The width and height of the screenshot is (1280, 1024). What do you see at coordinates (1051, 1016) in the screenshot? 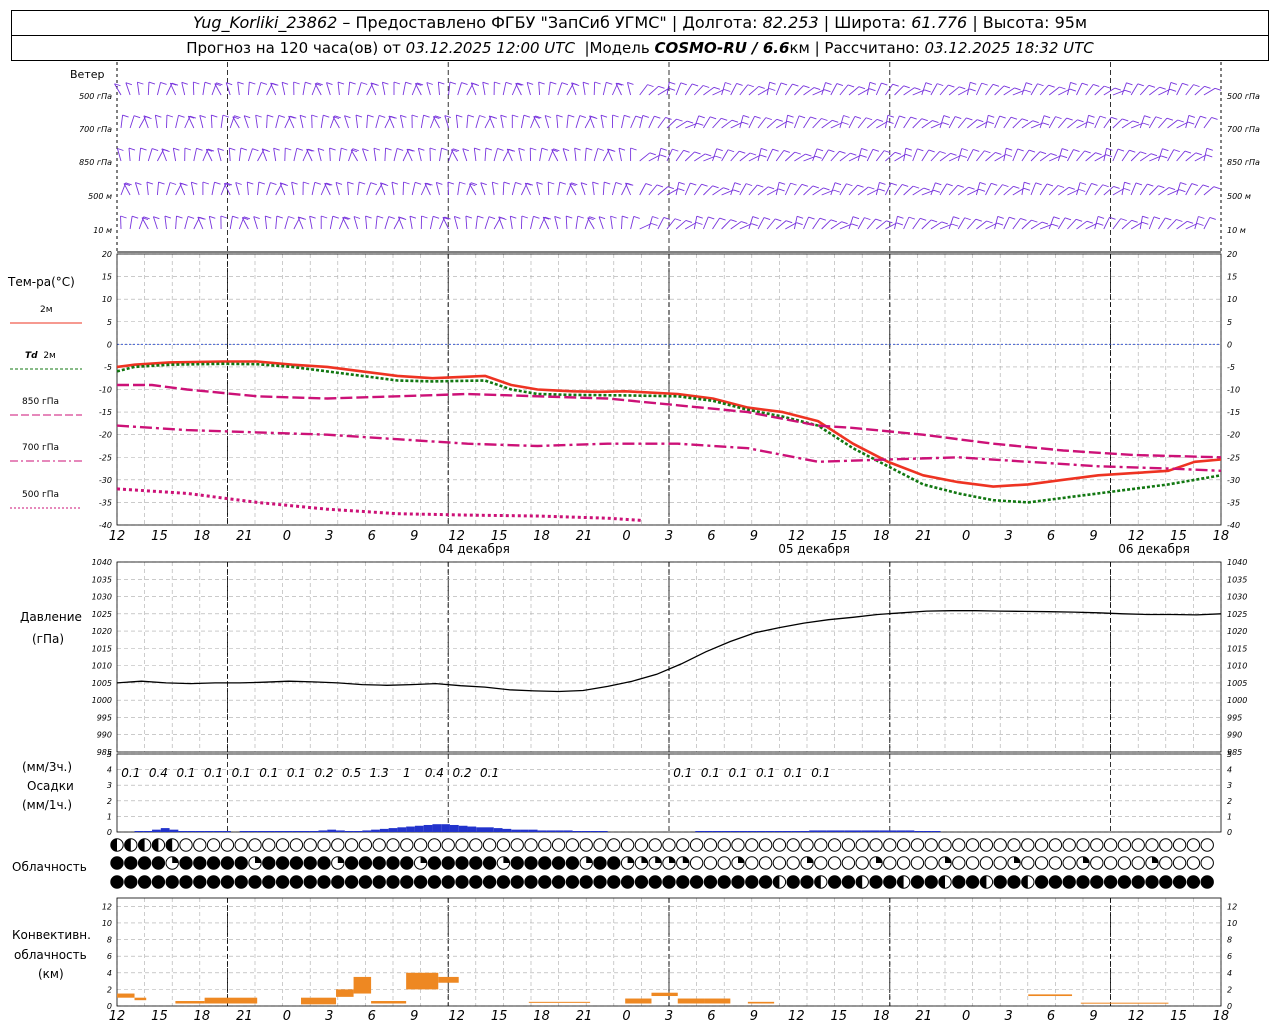
I see `conv-xtick: 6` at bounding box center [1051, 1016].